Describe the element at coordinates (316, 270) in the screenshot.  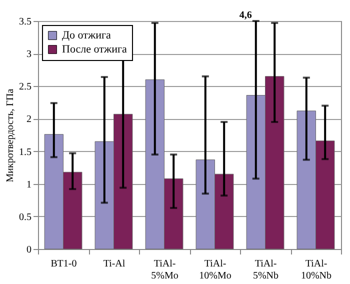
I see `x-tick-label: TiAl- 10%Nb` at that location.